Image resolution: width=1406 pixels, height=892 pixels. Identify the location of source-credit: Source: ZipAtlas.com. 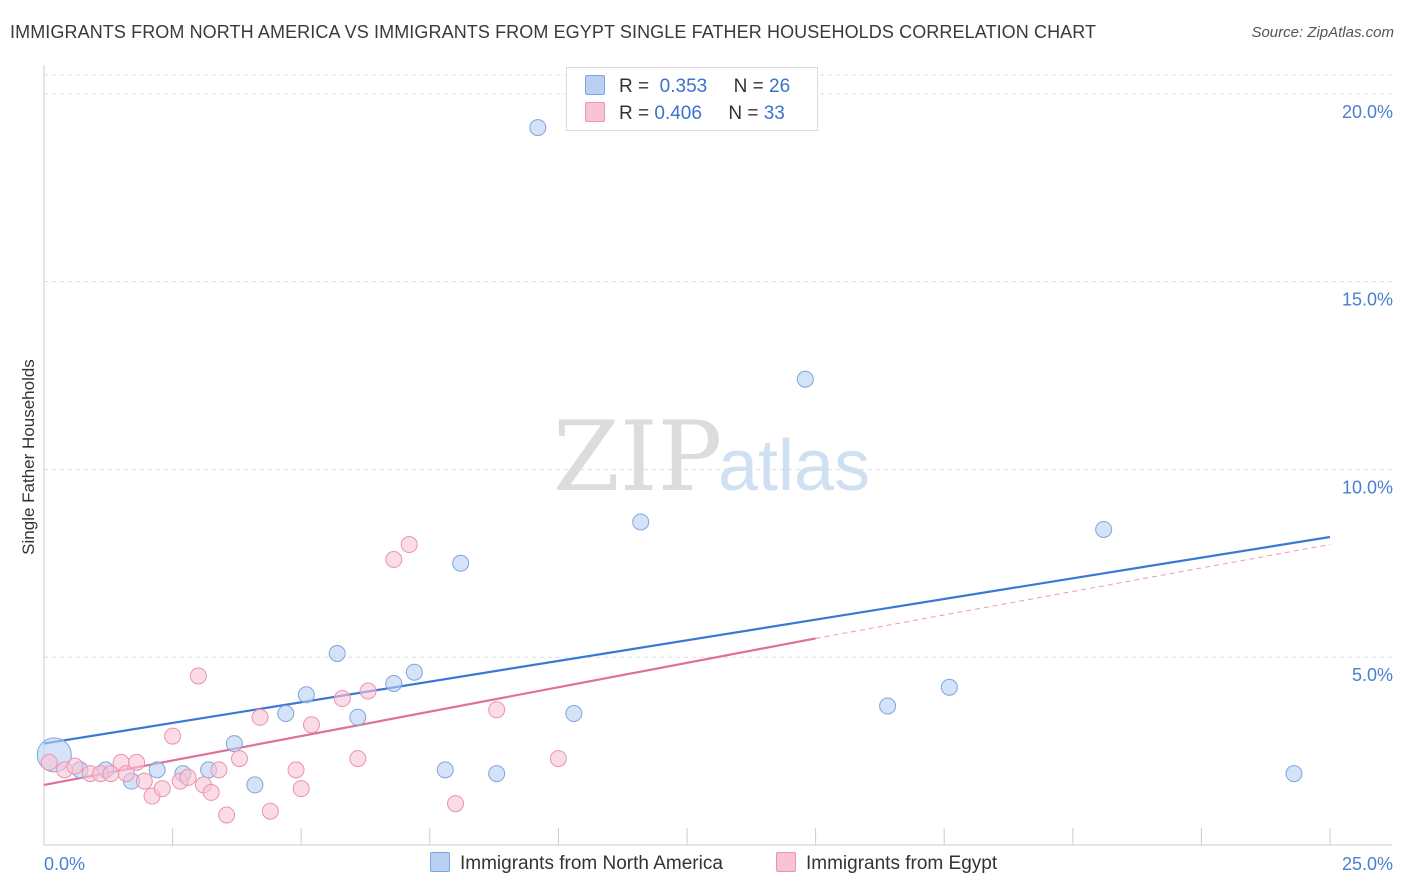
(1322, 32).